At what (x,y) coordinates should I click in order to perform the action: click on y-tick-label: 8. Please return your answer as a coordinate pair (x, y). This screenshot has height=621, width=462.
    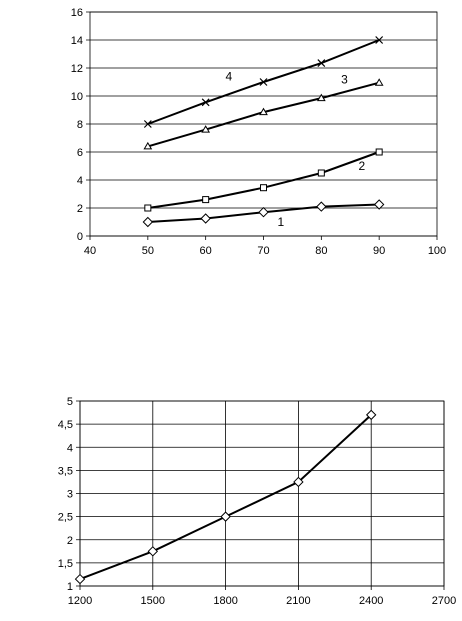
    Looking at the image, I should click on (80, 125).